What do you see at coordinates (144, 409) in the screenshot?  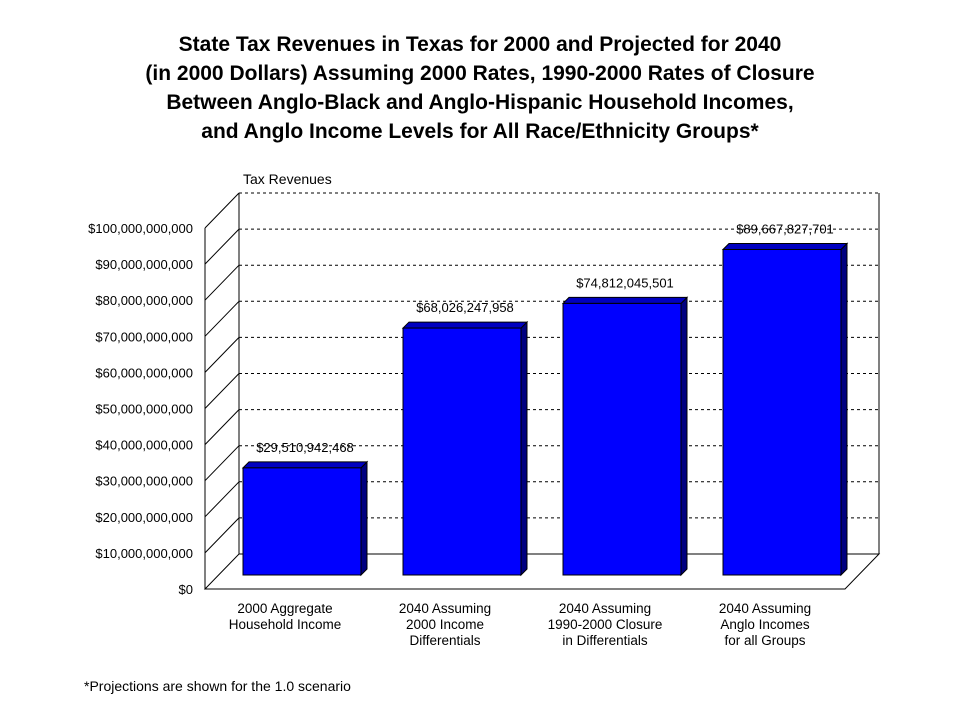 I see `y-tick-label: $50,000,000,000` at bounding box center [144, 409].